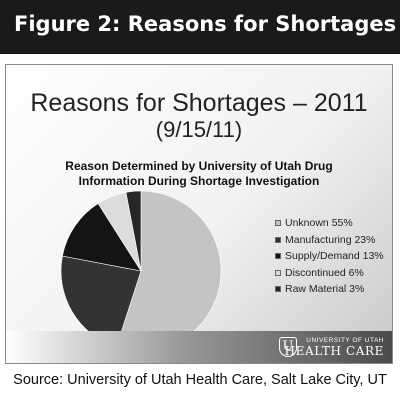 The image size is (400, 402). Describe the element at coordinates (288, 347) in the screenshot. I see `utah-logo-icon: U` at that location.